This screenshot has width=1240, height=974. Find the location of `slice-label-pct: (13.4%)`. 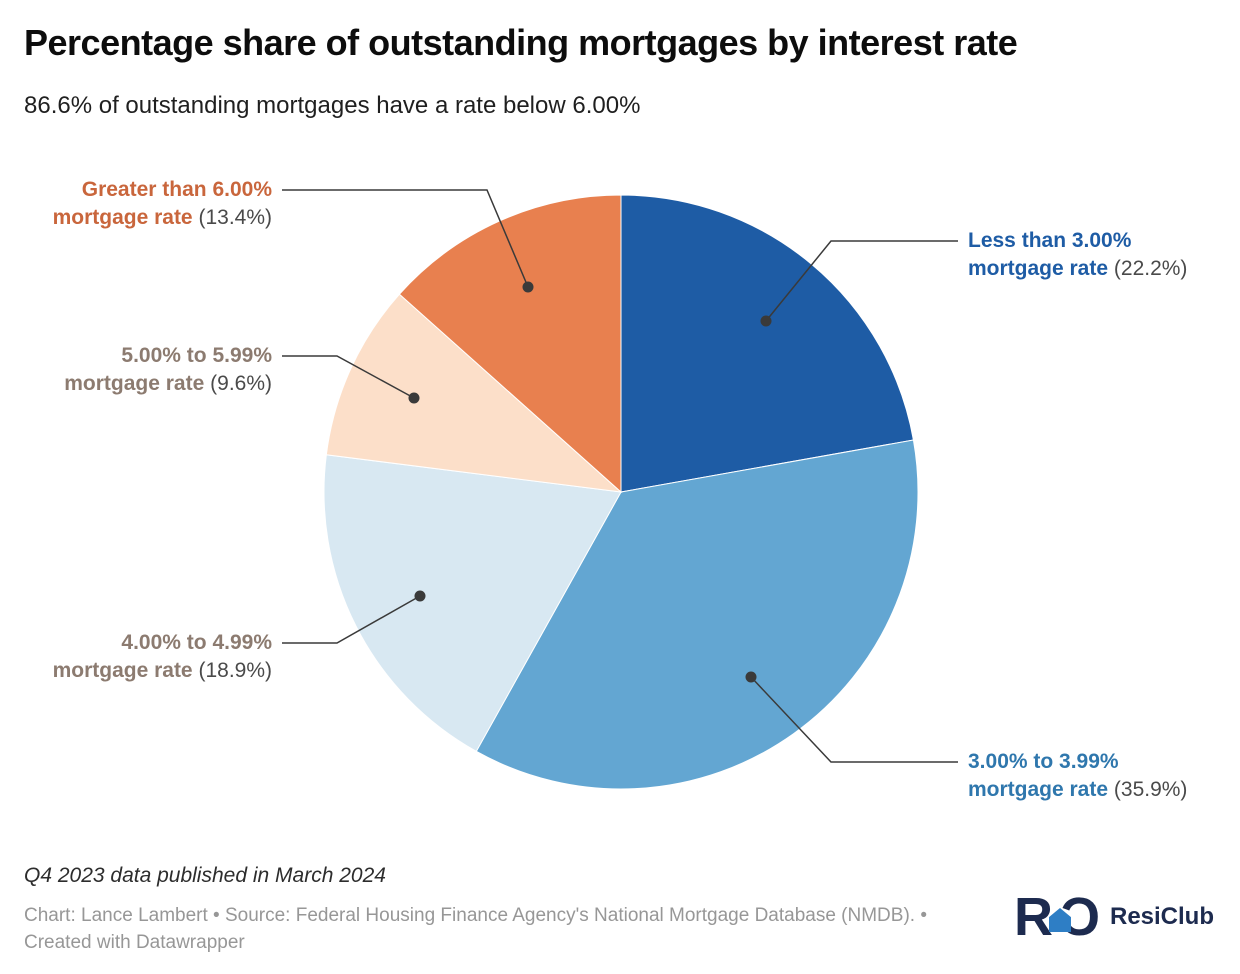

slice-label-pct: (13.4%) is located at coordinates (235, 217).